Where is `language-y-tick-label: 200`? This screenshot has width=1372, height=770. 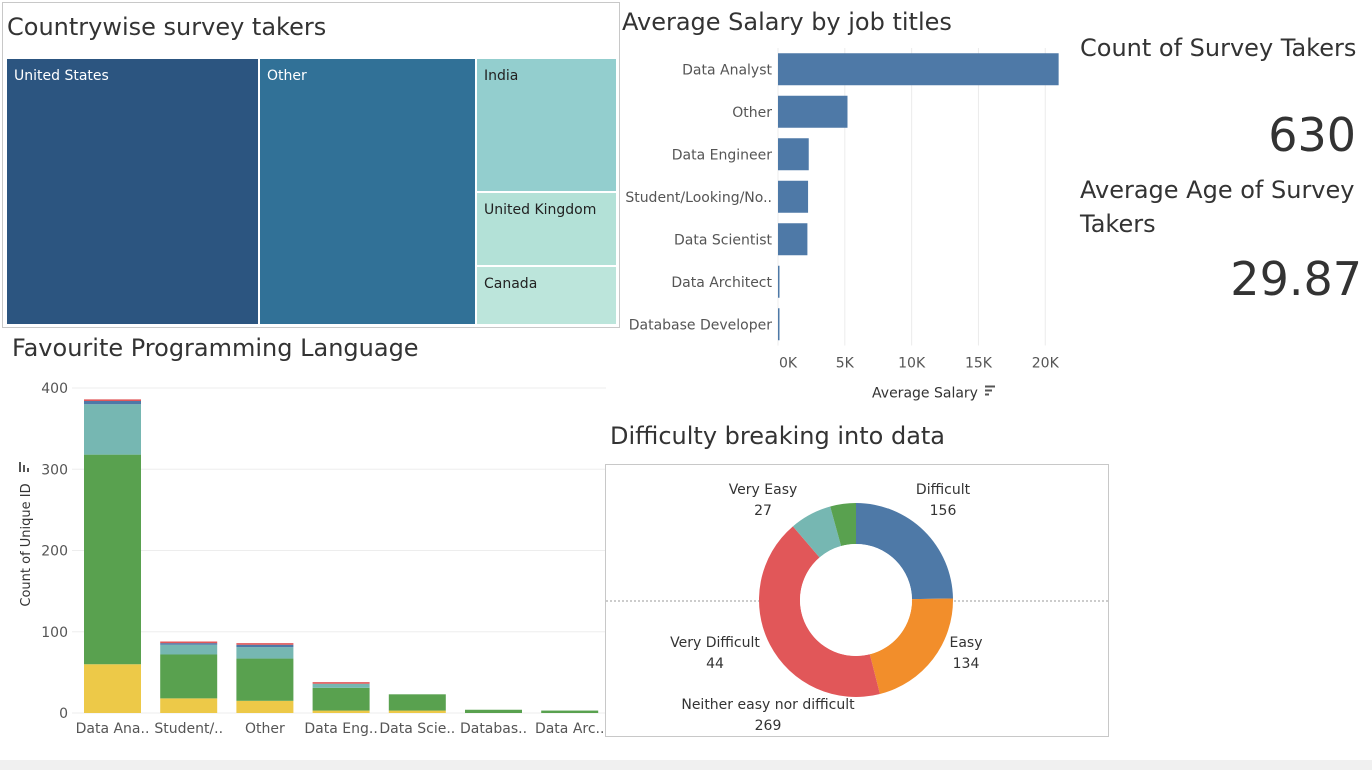
language-y-tick-label: 200 is located at coordinates (54, 552).